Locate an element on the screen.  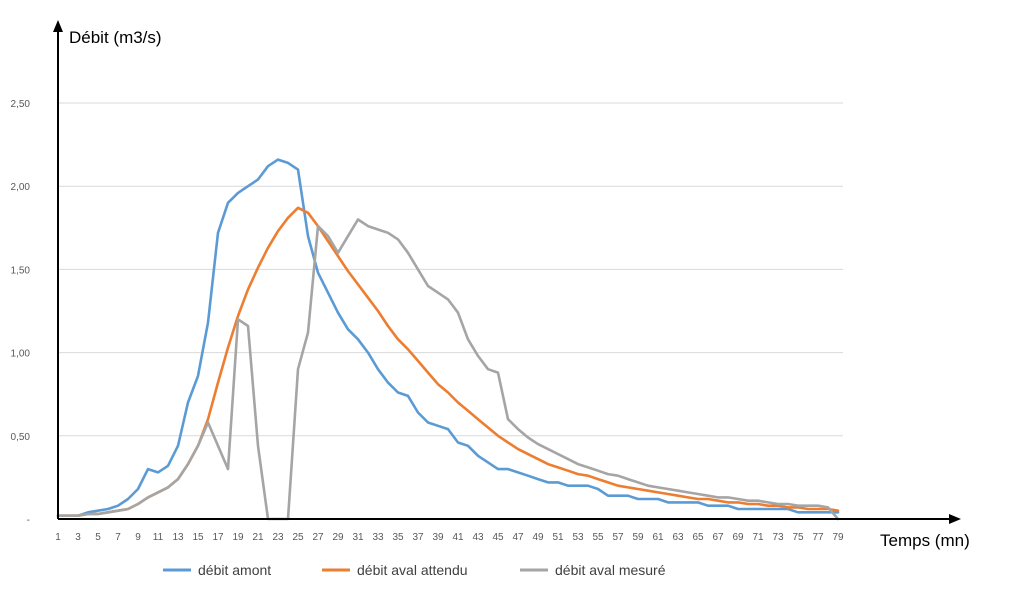
x-tick-label: 17 is located at coordinates (218, 537).